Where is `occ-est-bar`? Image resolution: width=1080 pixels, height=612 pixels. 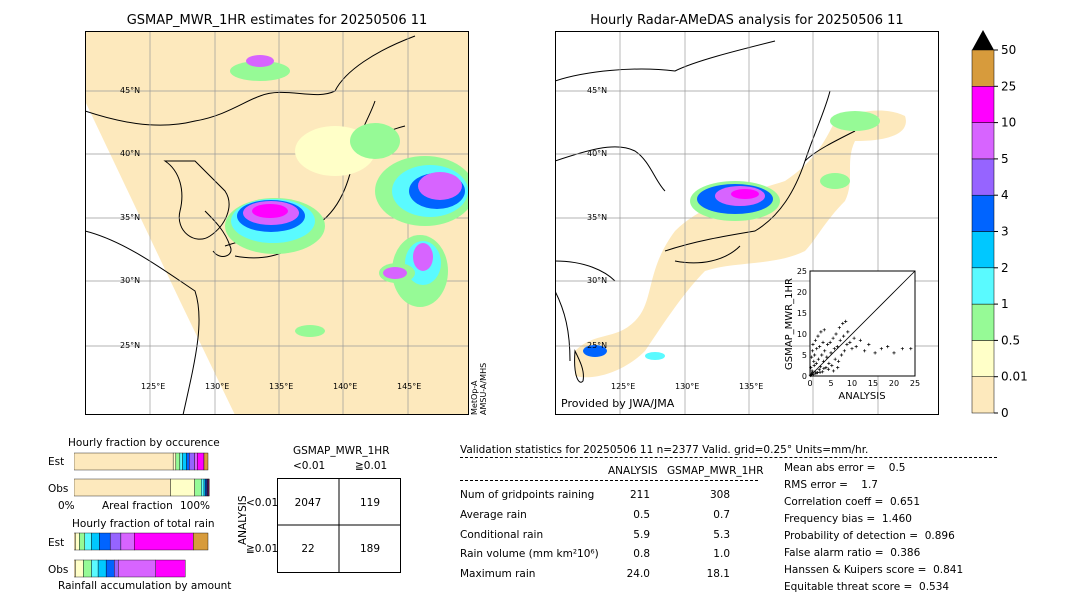 occ-est-bar is located at coordinates (141, 461).